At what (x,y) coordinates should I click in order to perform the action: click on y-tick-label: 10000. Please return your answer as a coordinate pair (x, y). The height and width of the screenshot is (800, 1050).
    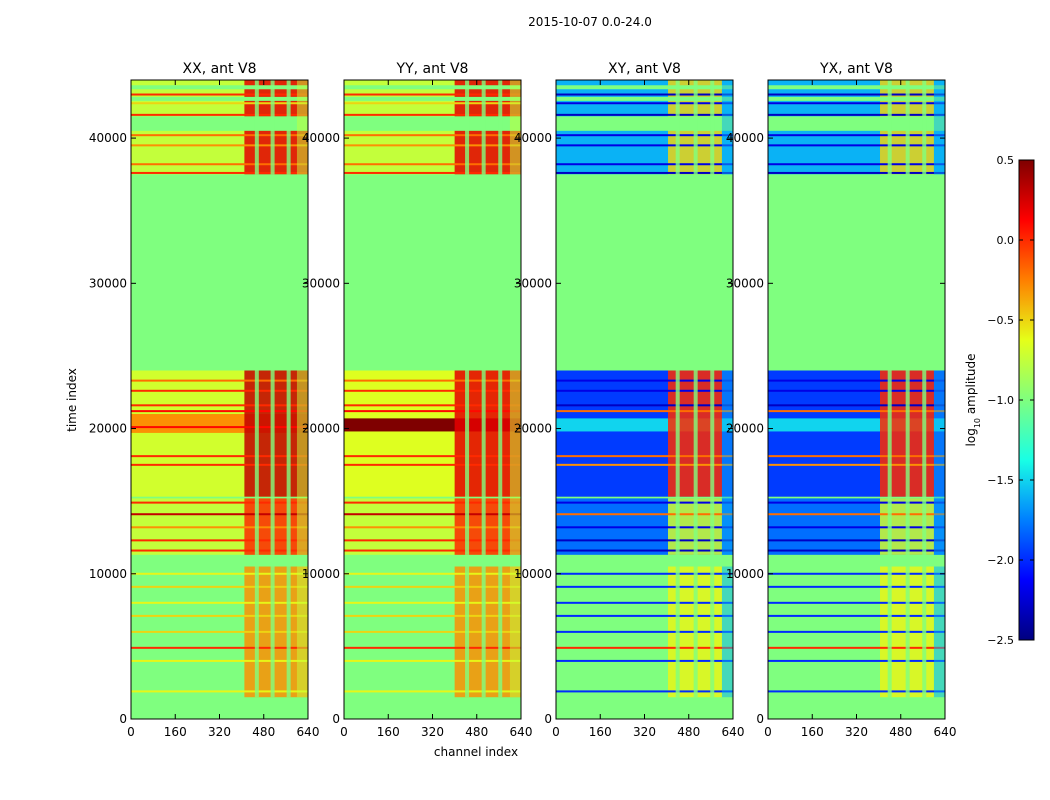
    Looking at the image, I should click on (108, 574).